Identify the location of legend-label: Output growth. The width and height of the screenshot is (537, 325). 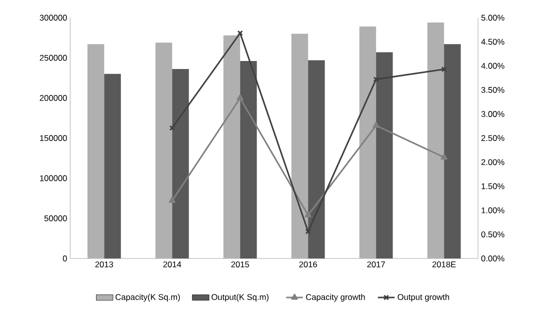
(424, 298).